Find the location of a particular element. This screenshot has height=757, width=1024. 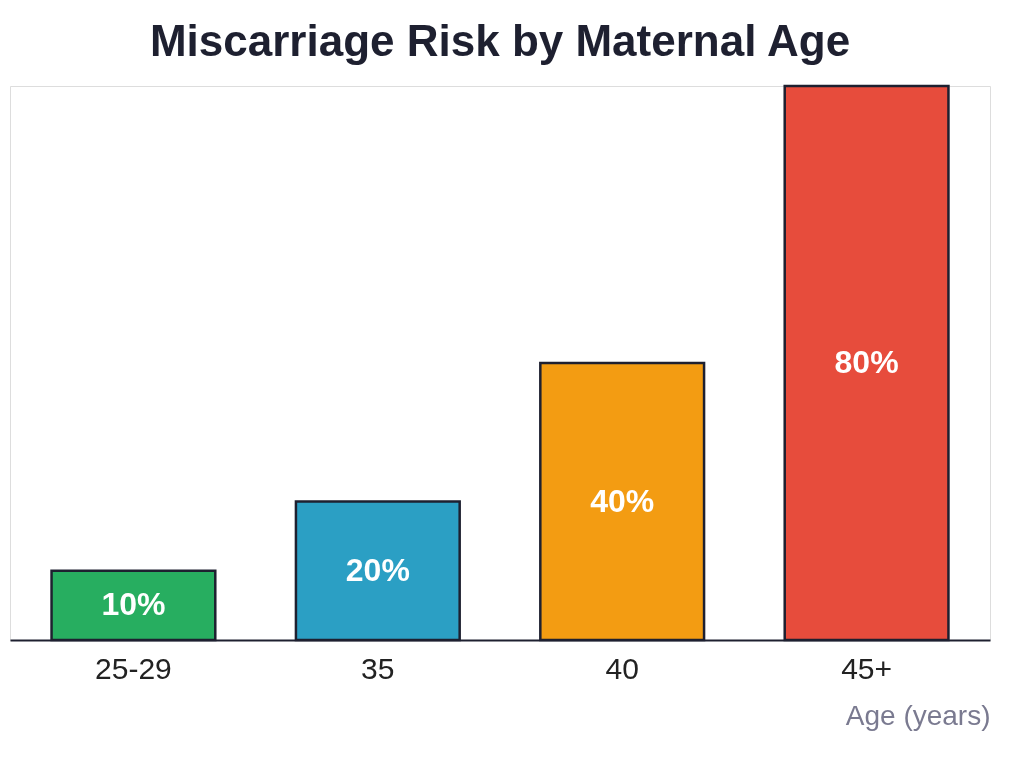

data-label: 40% is located at coordinates (622, 500).